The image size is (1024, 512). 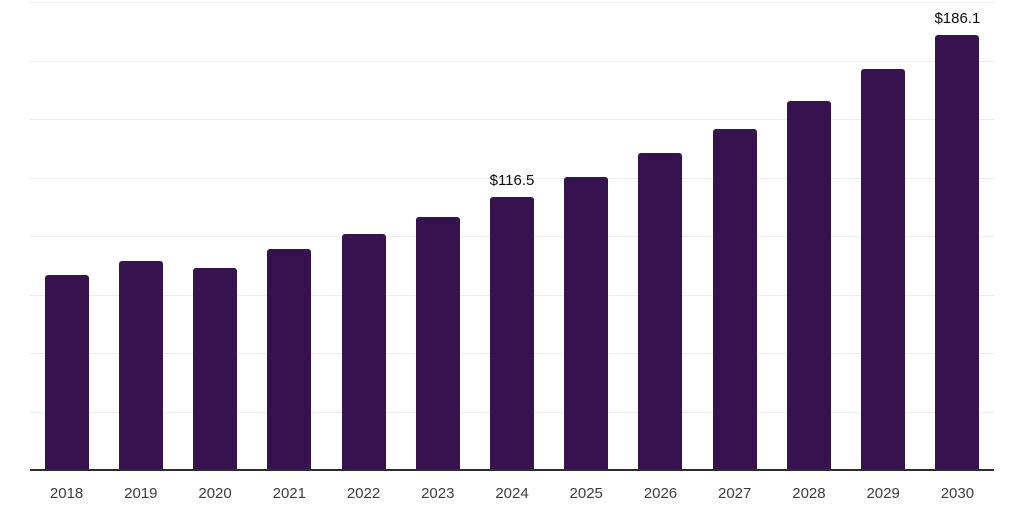 What do you see at coordinates (512, 333) in the screenshot?
I see `bar-2024` at bounding box center [512, 333].